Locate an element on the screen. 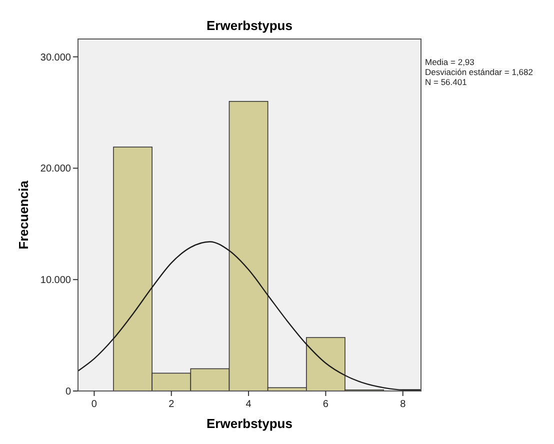 Image resolution: width=554 pixels, height=444 pixels. x-tick-label: 4 is located at coordinates (249, 404).